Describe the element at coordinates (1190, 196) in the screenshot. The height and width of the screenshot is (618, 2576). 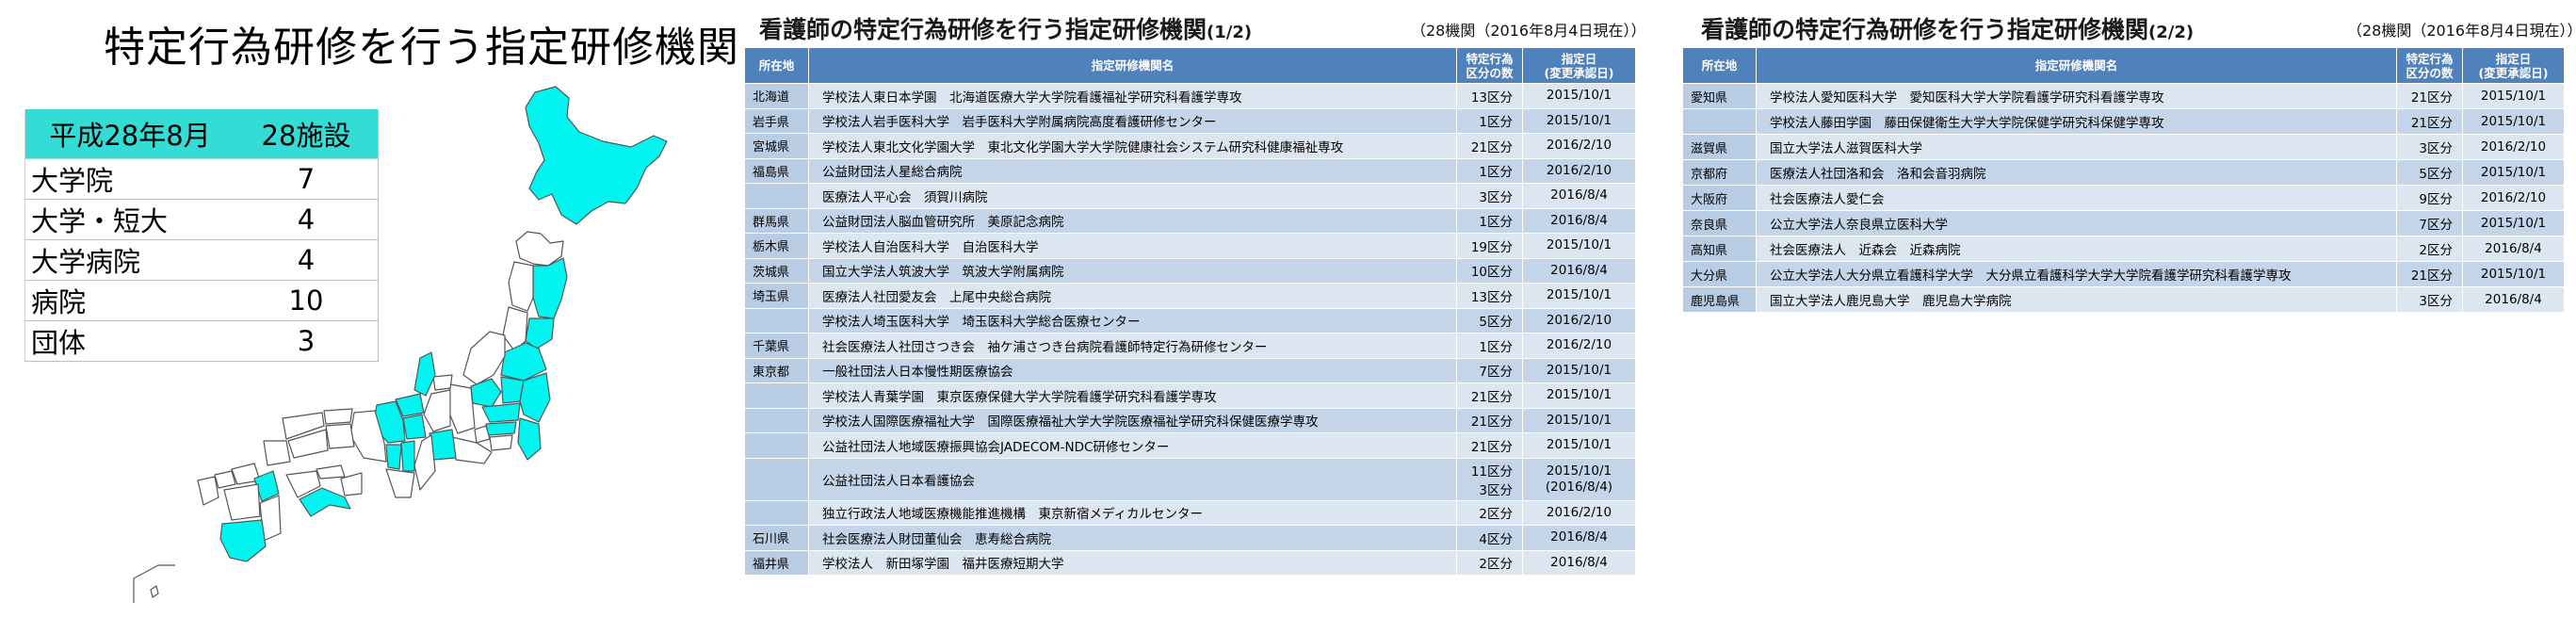
I see `table-row: 医療法人平心会 須賀川病院 3区分 2016/8/4` at that location.